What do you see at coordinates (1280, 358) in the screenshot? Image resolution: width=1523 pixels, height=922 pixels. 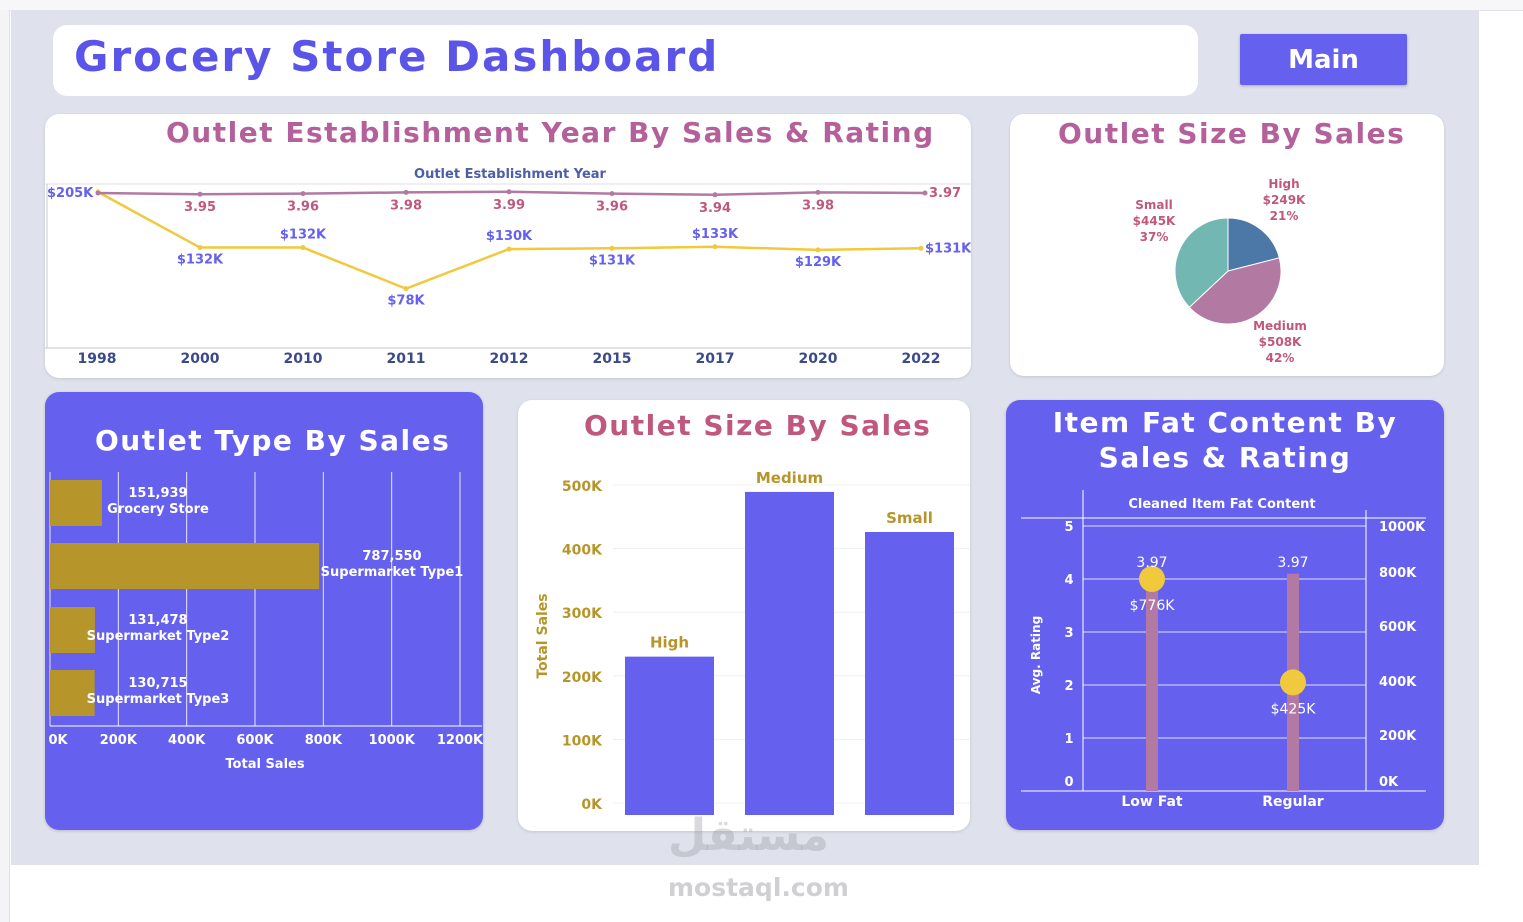 I see `pie-label-pct: 42%` at bounding box center [1280, 358].